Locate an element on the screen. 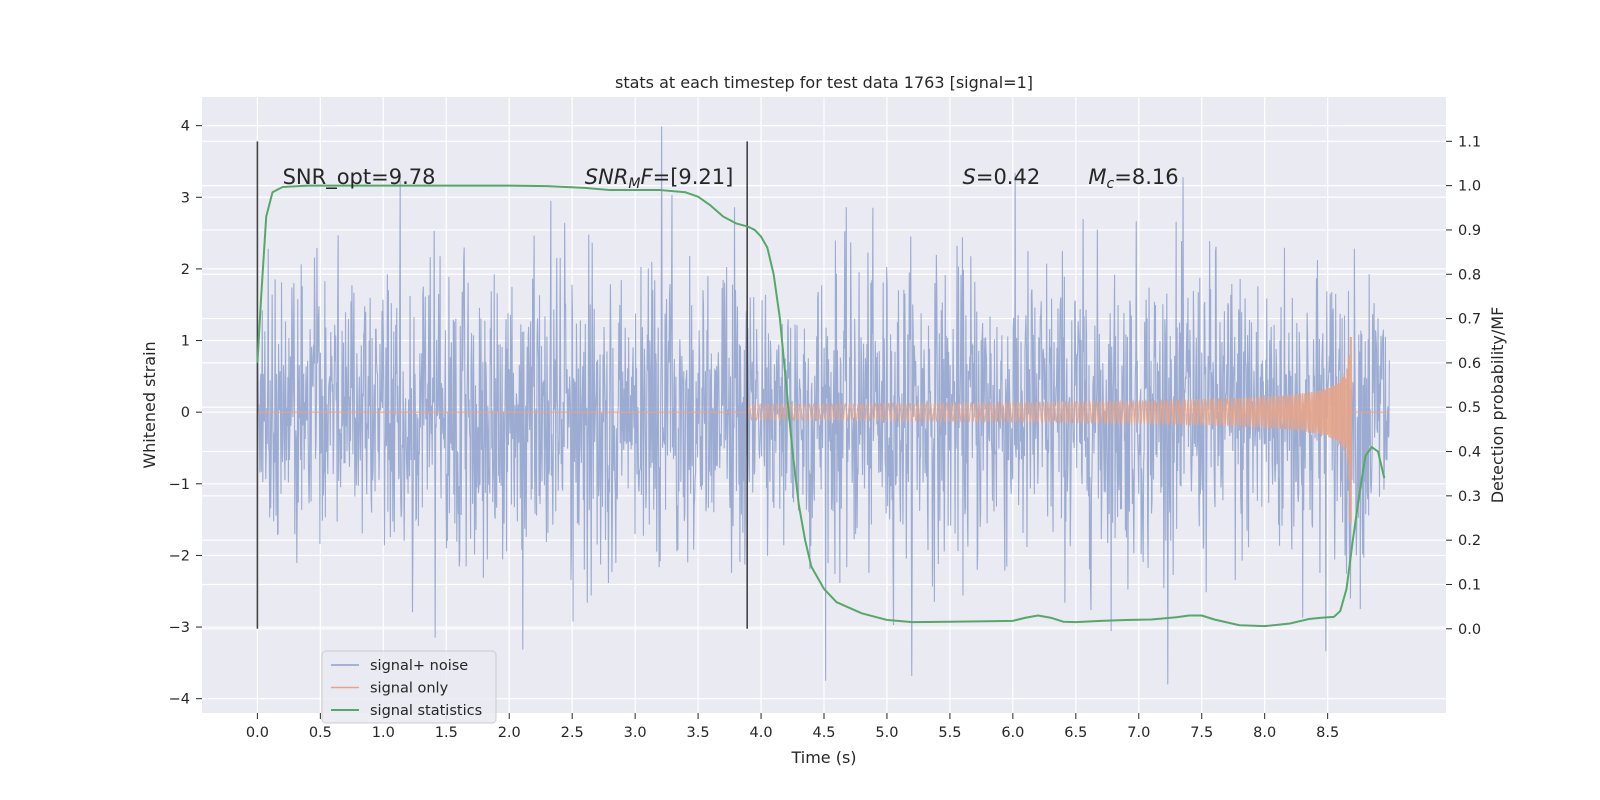 The height and width of the screenshot is (800, 1600). x-tick-label-16: 8.0 is located at coordinates (1264, 733).